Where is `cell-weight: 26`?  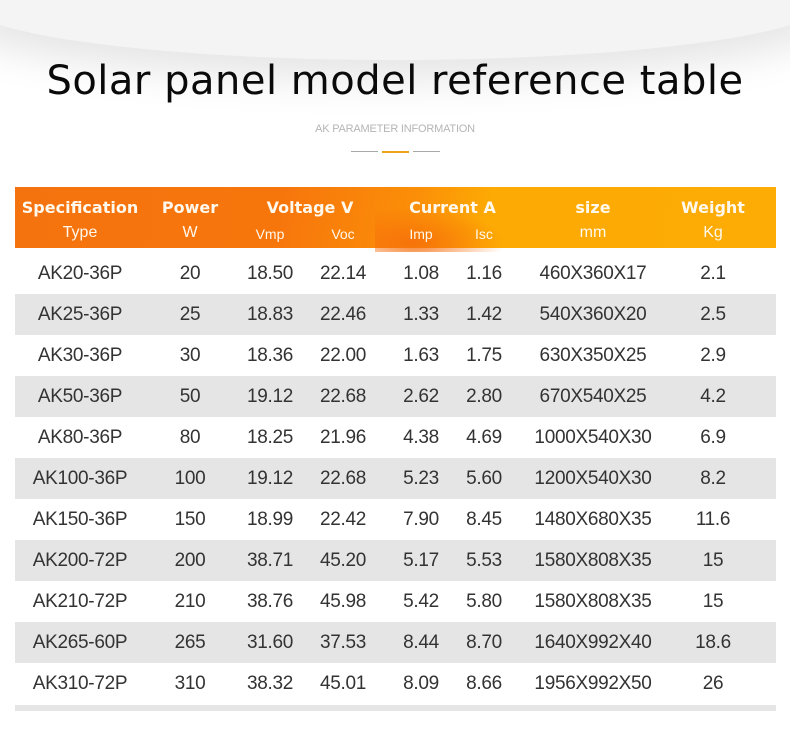
cell-weight: 26 is located at coordinates (713, 683).